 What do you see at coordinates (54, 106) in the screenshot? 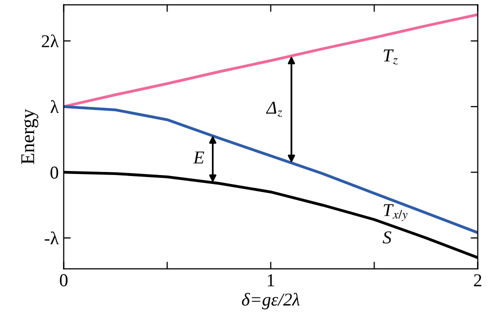
I see `y-tick-label: λ` at bounding box center [54, 106].